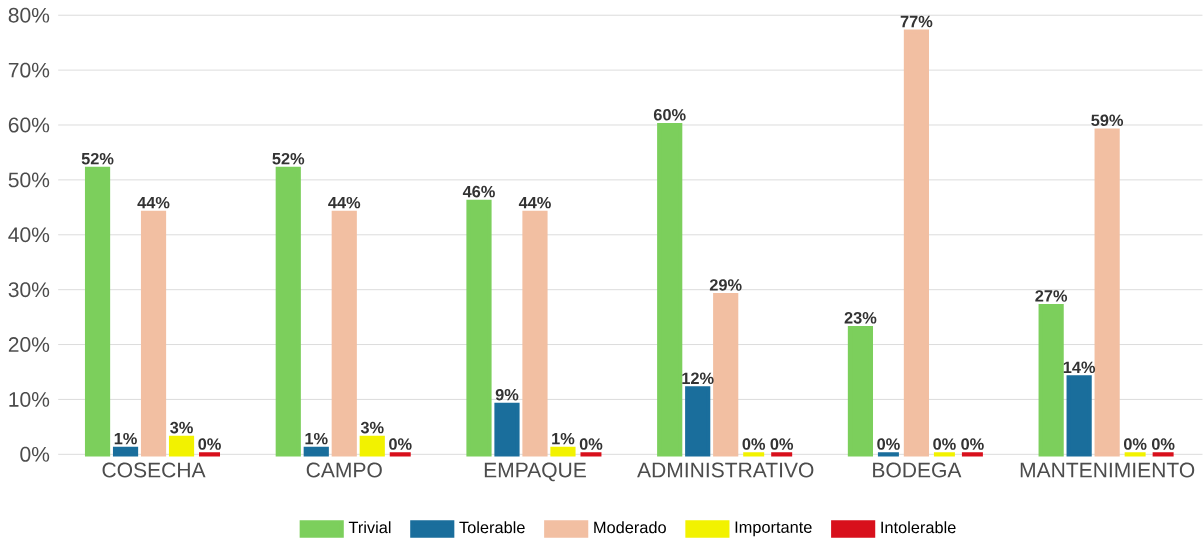  What do you see at coordinates (918, 527) in the screenshot?
I see `legend-label: Intolerable` at bounding box center [918, 527].